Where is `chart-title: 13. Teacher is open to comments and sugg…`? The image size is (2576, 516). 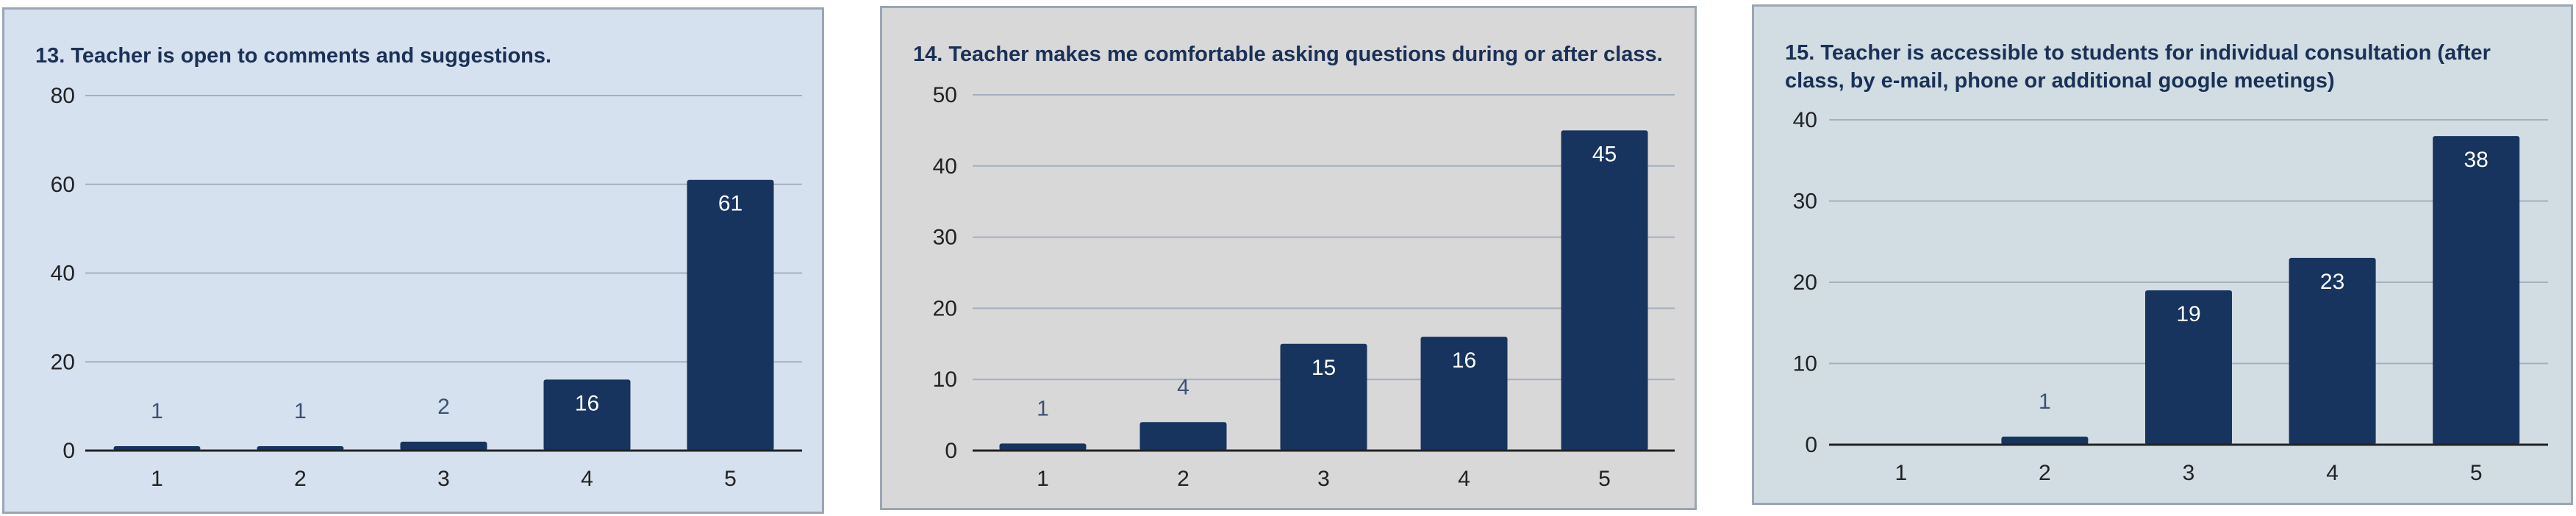 chart-title: 13. Teacher is open to comments and sugg… is located at coordinates (293, 56).